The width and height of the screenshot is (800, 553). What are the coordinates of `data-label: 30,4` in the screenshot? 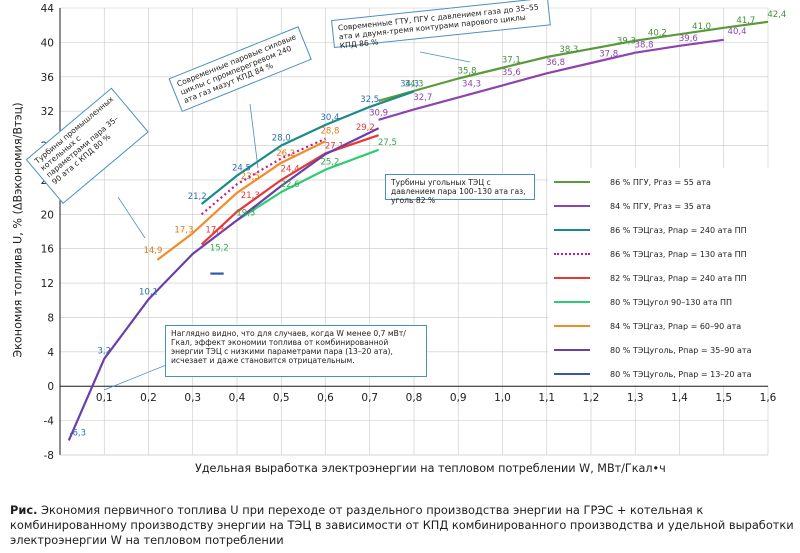 It's located at (329, 118).